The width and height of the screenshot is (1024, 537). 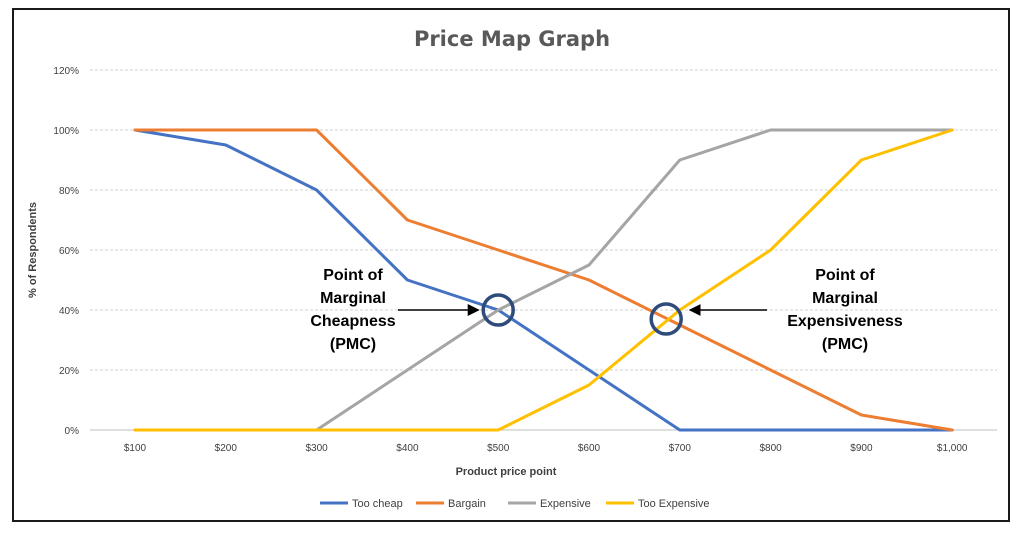 I want to click on x-tick-label: $100, so click(x=135, y=448).